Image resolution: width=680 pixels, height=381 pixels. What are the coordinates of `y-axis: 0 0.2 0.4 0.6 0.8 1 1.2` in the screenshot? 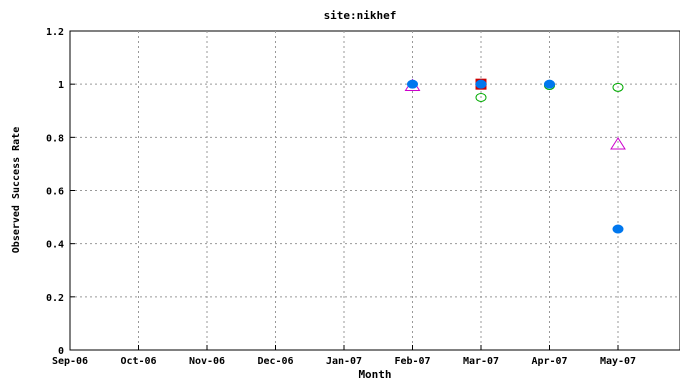 It's located at (60, 192).